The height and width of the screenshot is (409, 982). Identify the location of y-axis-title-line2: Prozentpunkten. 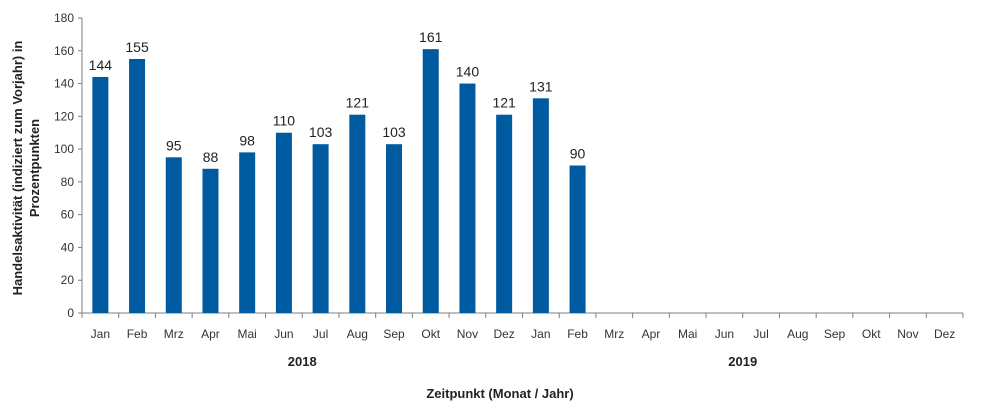
(34, 168).